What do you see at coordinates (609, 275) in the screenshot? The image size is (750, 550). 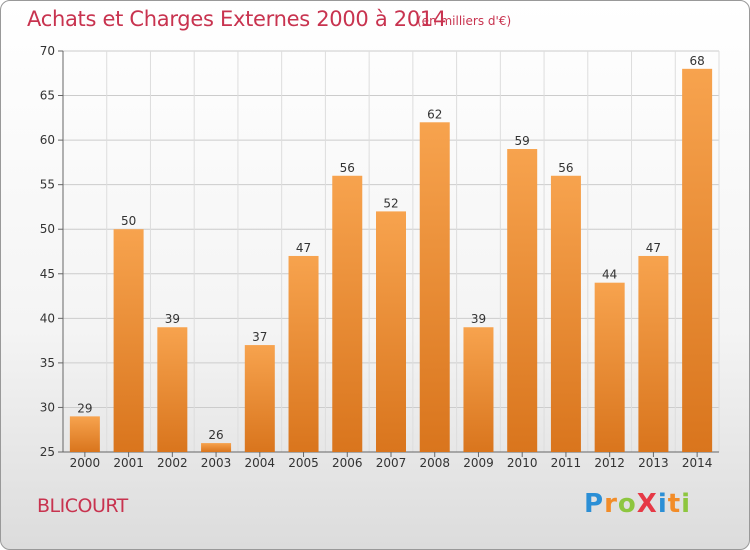 I see `data-label: 44` at bounding box center [609, 275].